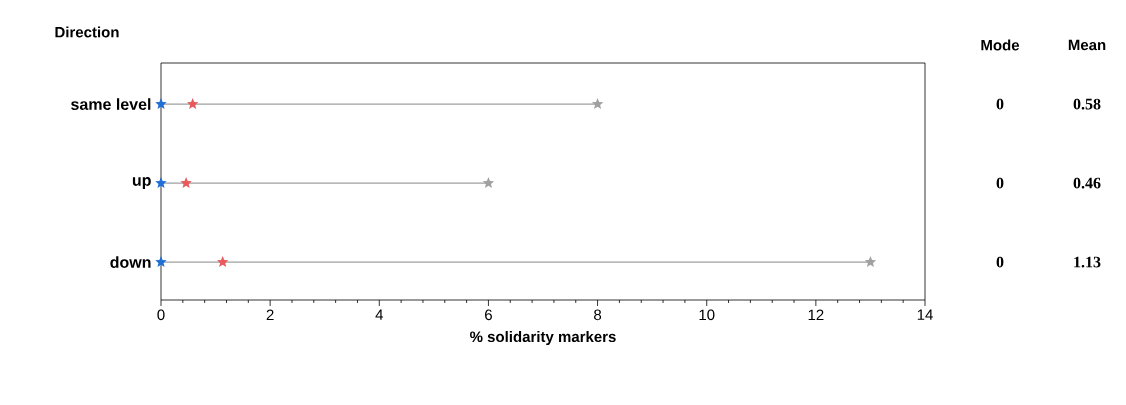 The width and height of the screenshot is (1126, 405). What do you see at coordinates (1000, 45) in the screenshot?
I see `text: Mode` at bounding box center [1000, 45].